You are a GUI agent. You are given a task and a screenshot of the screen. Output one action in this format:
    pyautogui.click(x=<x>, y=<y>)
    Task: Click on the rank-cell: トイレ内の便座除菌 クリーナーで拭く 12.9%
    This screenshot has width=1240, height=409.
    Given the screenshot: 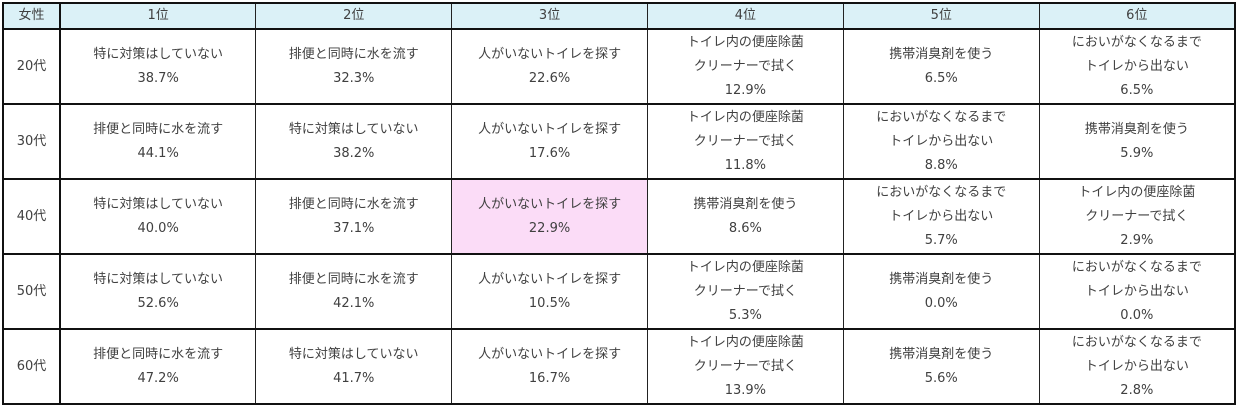 What is the action you would take?
    pyautogui.click(x=745, y=66)
    